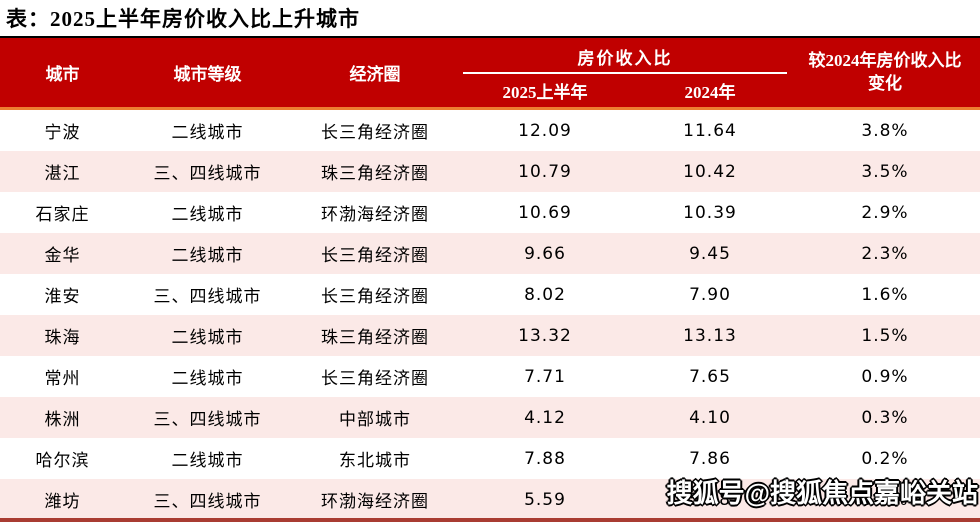 Image resolution: width=980 pixels, height=522 pixels. Describe the element at coordinates (62, 460) in the screenshot. I see `cell-city: 哈尔滨` at that location.